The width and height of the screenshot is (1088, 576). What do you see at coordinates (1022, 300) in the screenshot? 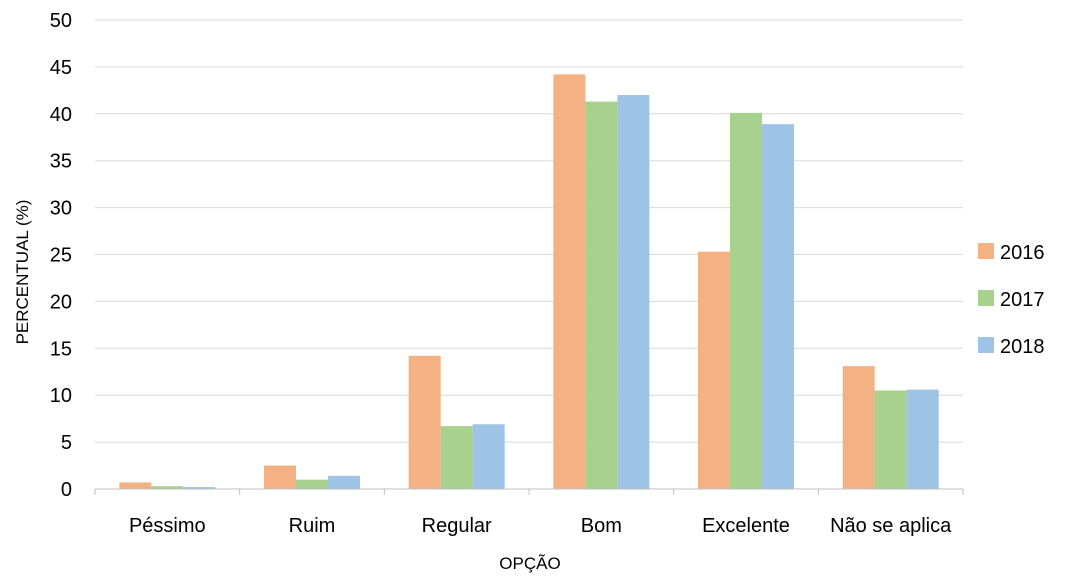
I see `legend-label: 2017` at bounding box center [1022, 300].